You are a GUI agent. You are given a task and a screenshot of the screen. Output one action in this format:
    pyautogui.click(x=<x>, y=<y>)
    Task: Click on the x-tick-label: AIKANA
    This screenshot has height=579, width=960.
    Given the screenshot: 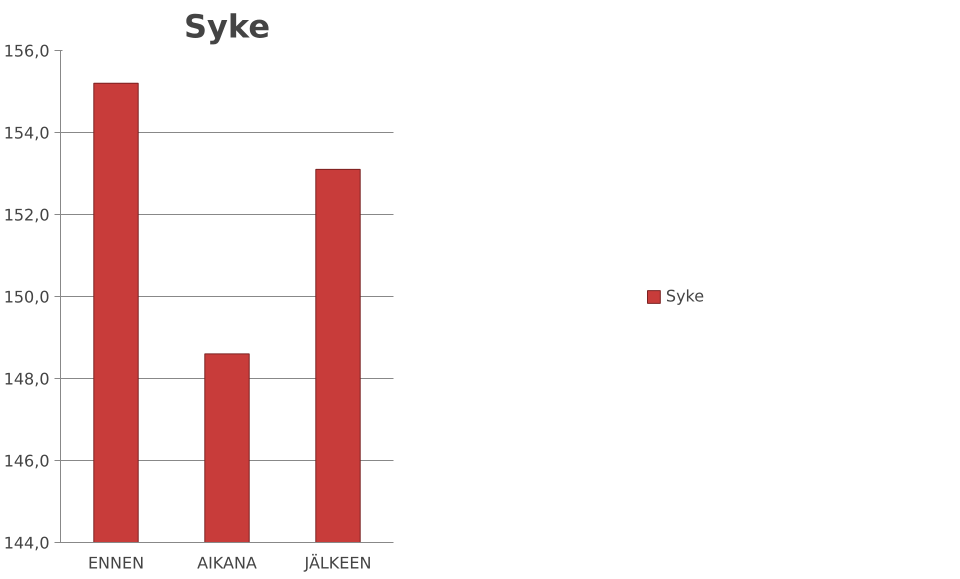 What is the action you would take?
    pyautogui.click(x=227, y=563)
    